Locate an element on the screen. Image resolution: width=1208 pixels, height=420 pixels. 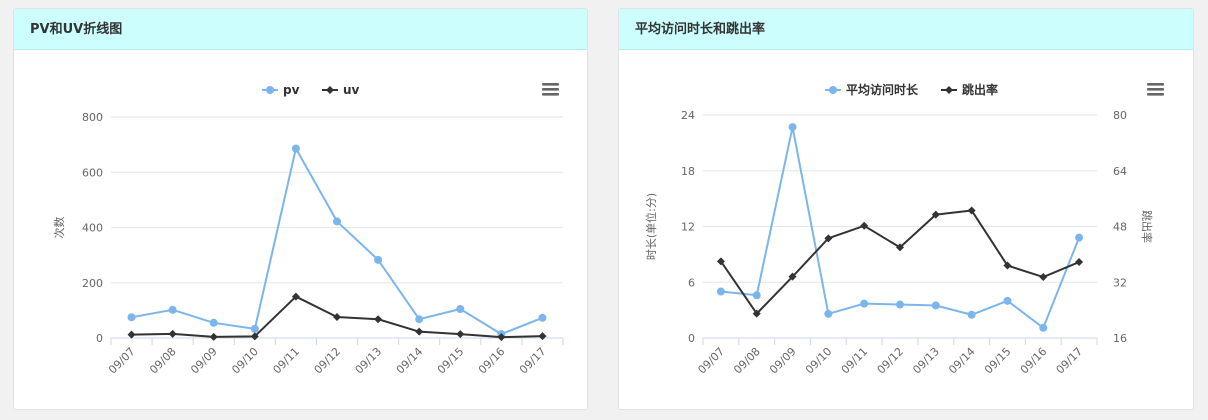
legend-label-series-1: 平均访问时长 is located at coordinates (882, 89).